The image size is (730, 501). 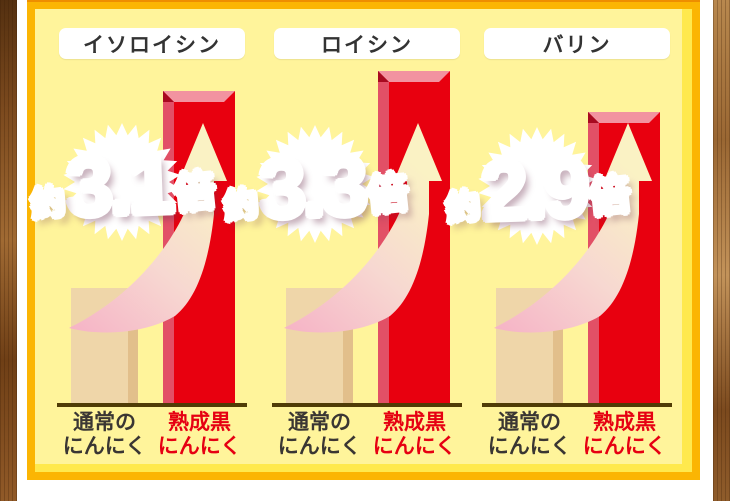 I want to click on amino-acid-label-box: イソロイシン, so click(x=152, y=43).